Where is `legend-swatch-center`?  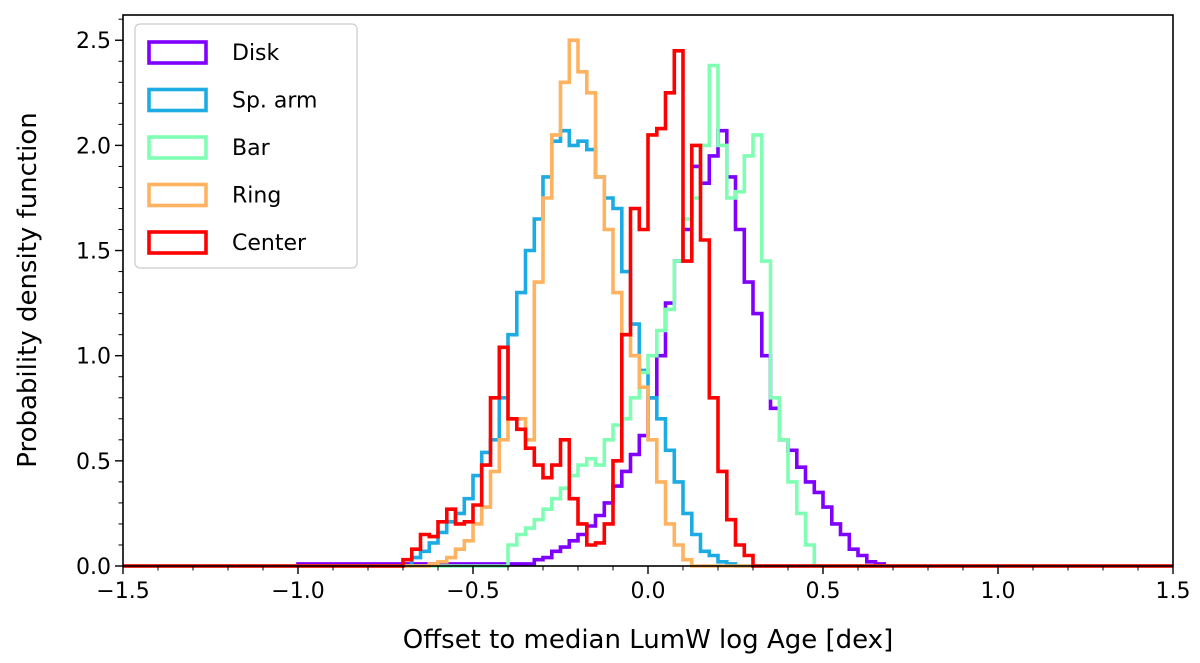
legend-swatch-center is located at coordinates (177, 242).